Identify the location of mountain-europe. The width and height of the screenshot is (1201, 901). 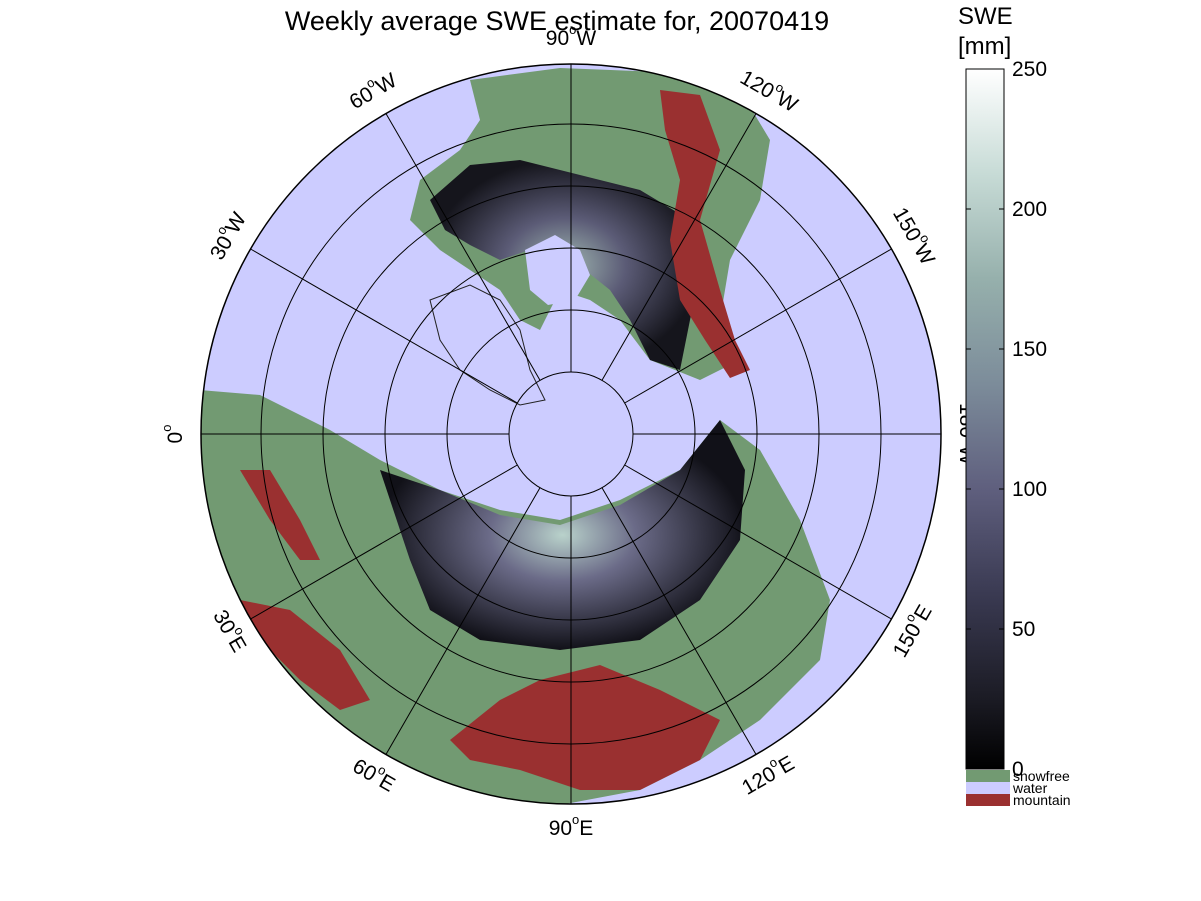
(305, 655).